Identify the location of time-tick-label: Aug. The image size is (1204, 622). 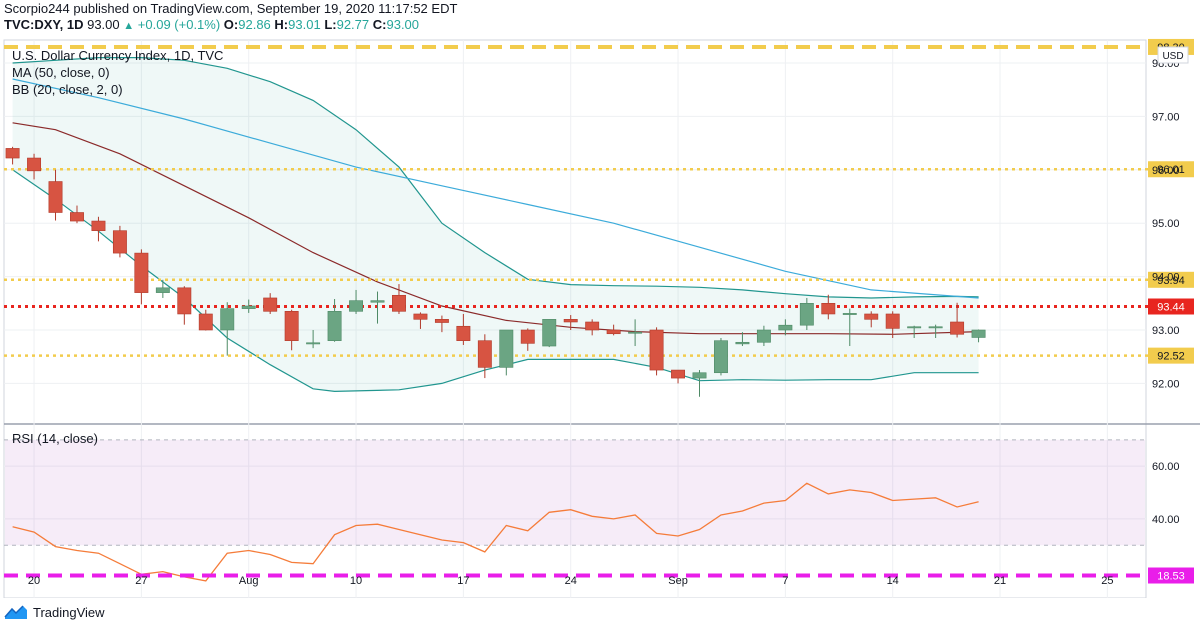
(249, 581).